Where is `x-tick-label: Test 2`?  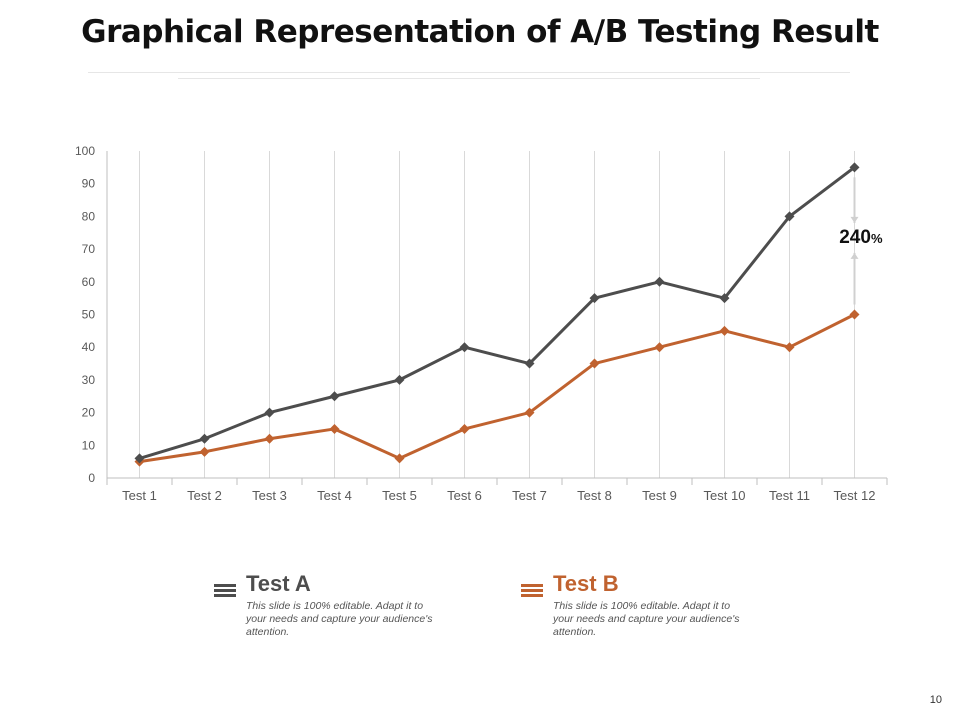 x-tick-label: Test 2 is located at coordinates (204, 495).